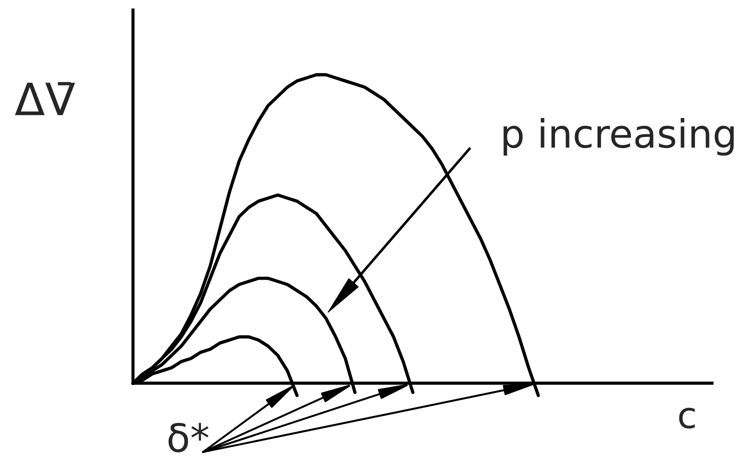 The height and width of the screenshot is (462, 747). What do you see at coordinates (45, 99) in the screenshot?
I see `y-axis-title: ΔV̄` at bounding box center [45, 99].